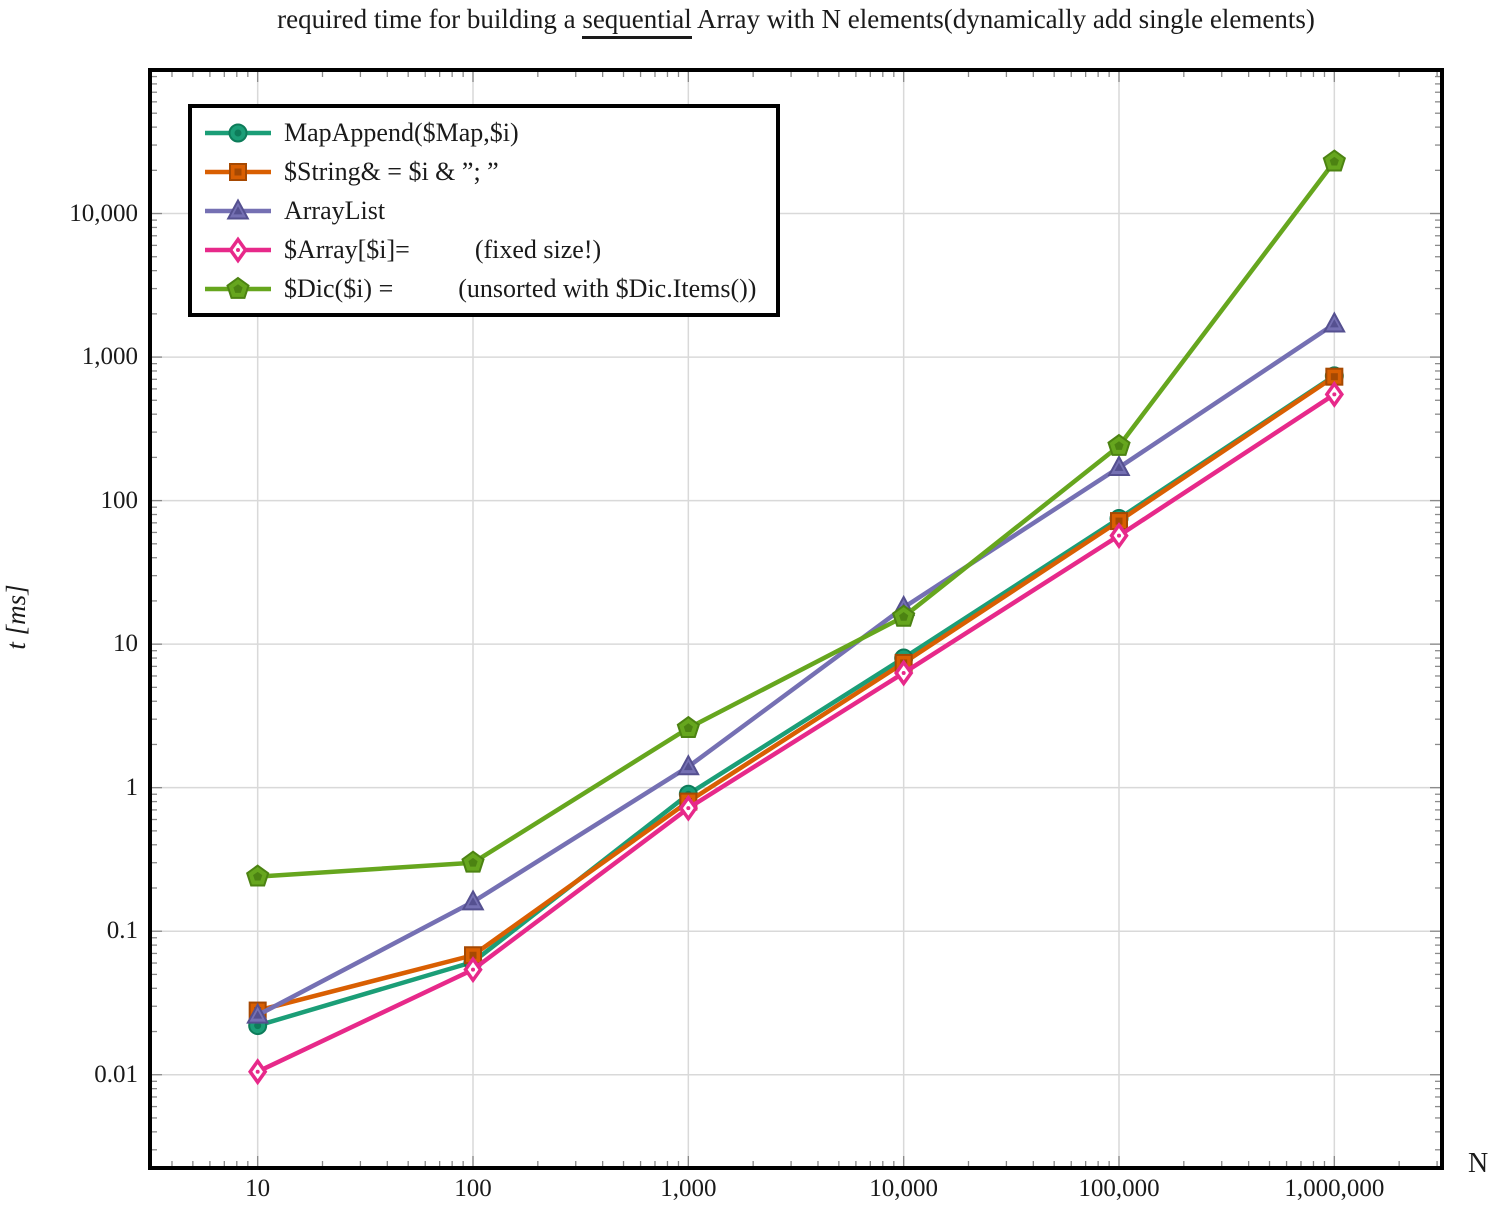 The width and height of the screenshot is (1510, 1213). I want to click on legend-marker-pentagon, so click(238, 287).